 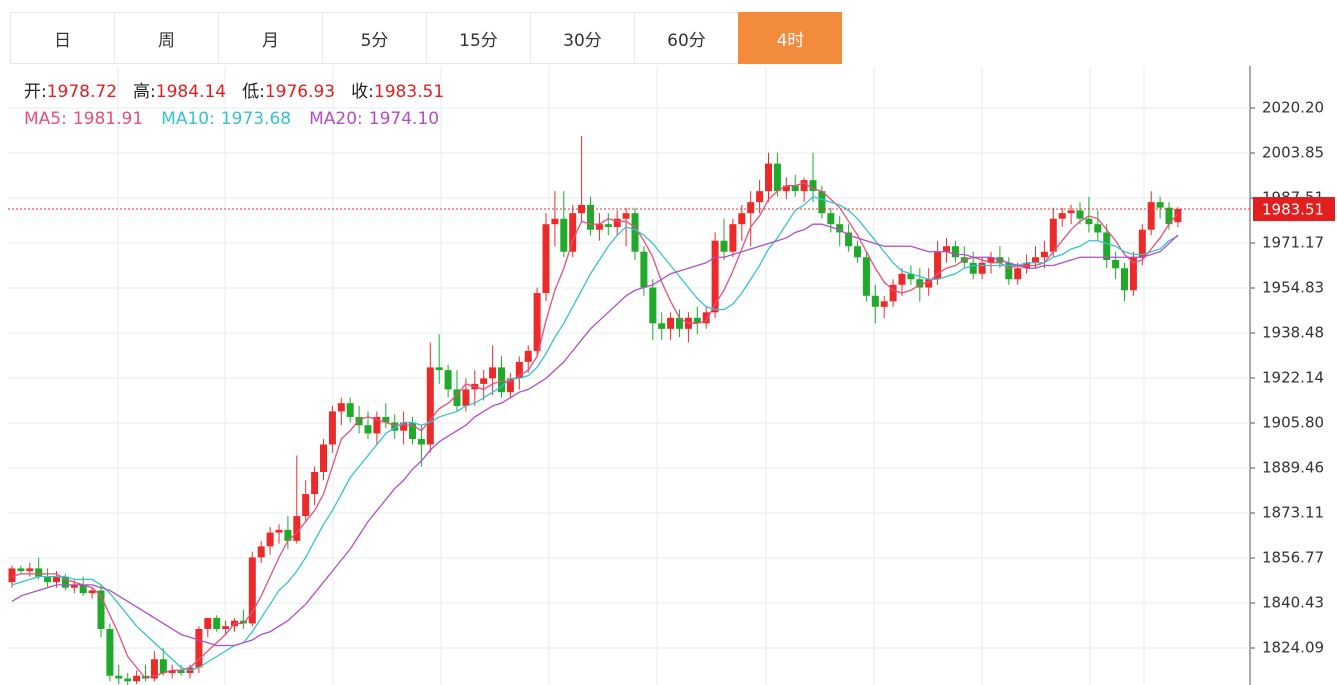 I want to click on y-tick-label: 1873.11, so click(x=1293, y=513).